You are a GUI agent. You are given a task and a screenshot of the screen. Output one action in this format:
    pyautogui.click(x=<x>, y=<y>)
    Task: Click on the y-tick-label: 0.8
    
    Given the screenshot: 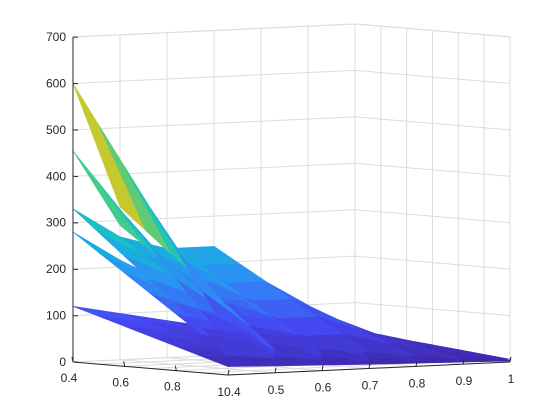 What is the action you would take?
    pyautogui.click(x=417, y=383)
    